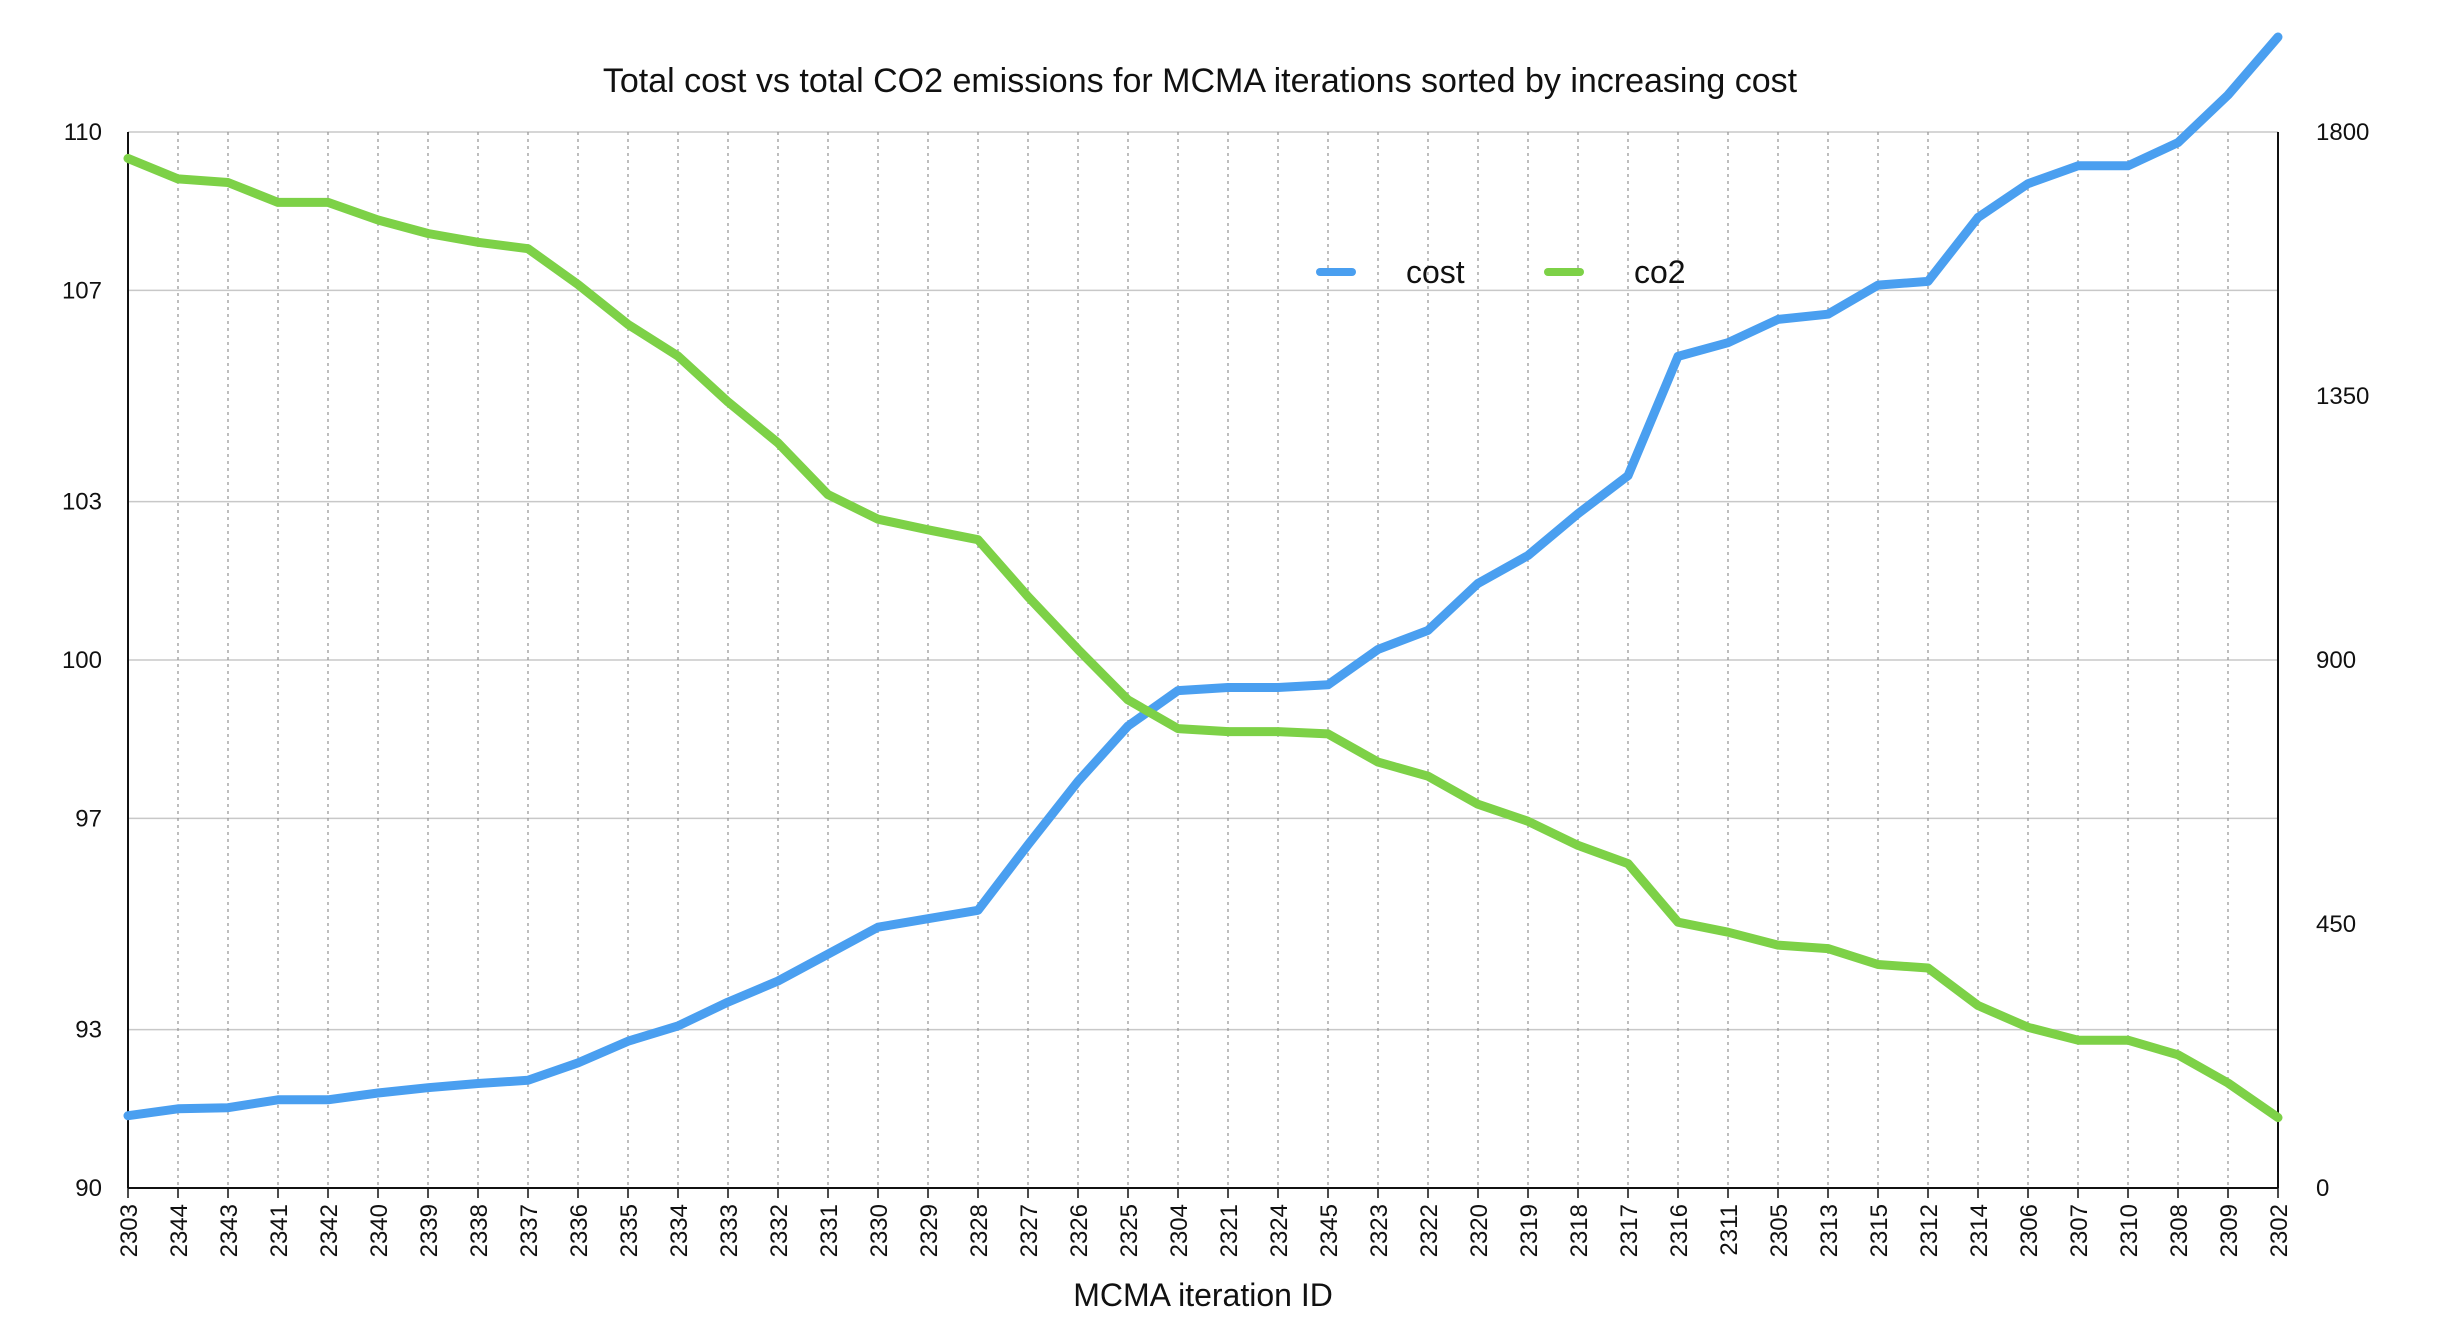  Describe the element at coordinates (1779, 1230) in the screenshot. I see `x-tick-label: 2305` at that location.